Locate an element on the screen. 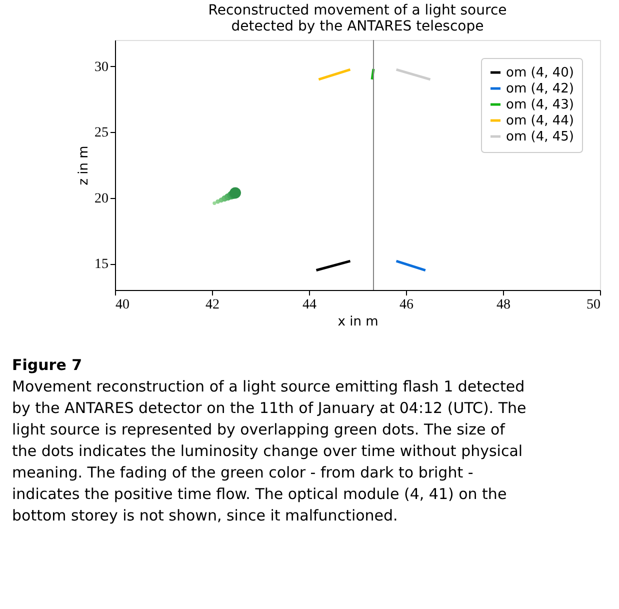 This screenshot has height=609, width=619. legend-label: om (4, 40) is located at coordinates (540, 73).